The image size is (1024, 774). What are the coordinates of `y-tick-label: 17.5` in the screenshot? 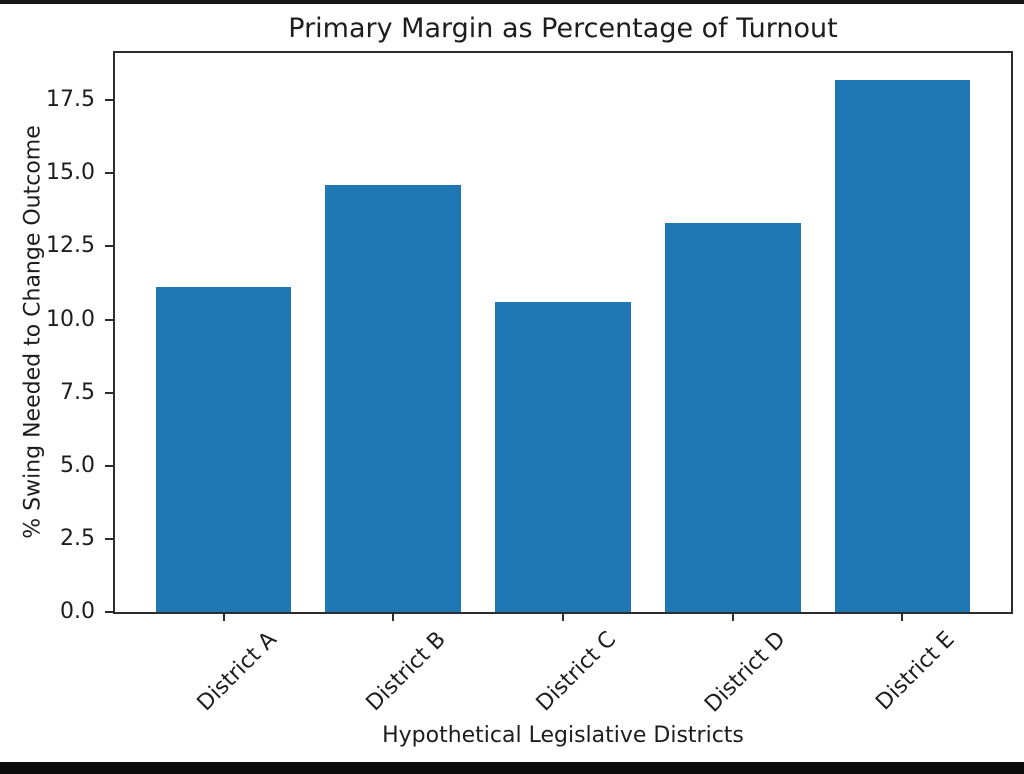 It's located at (70, 100).